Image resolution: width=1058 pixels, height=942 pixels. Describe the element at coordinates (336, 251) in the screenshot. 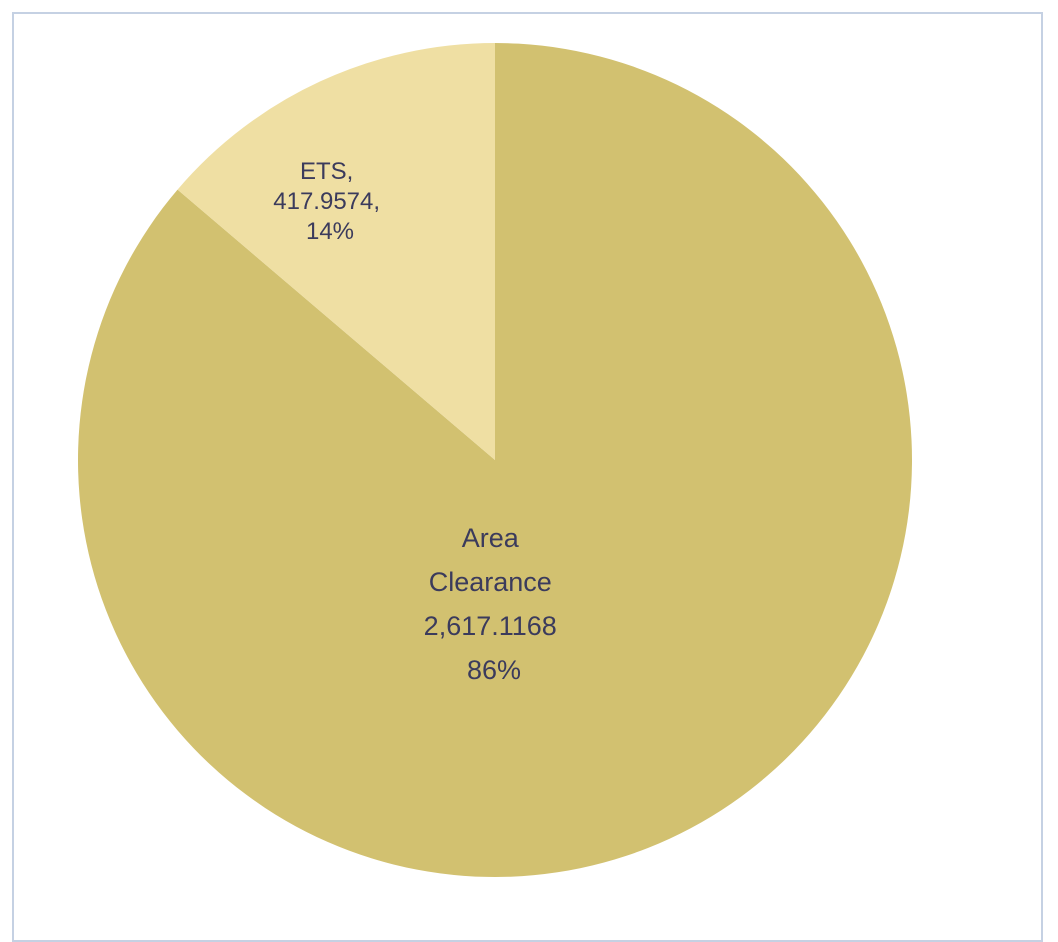

I see `pie-slice-ets` at that location.